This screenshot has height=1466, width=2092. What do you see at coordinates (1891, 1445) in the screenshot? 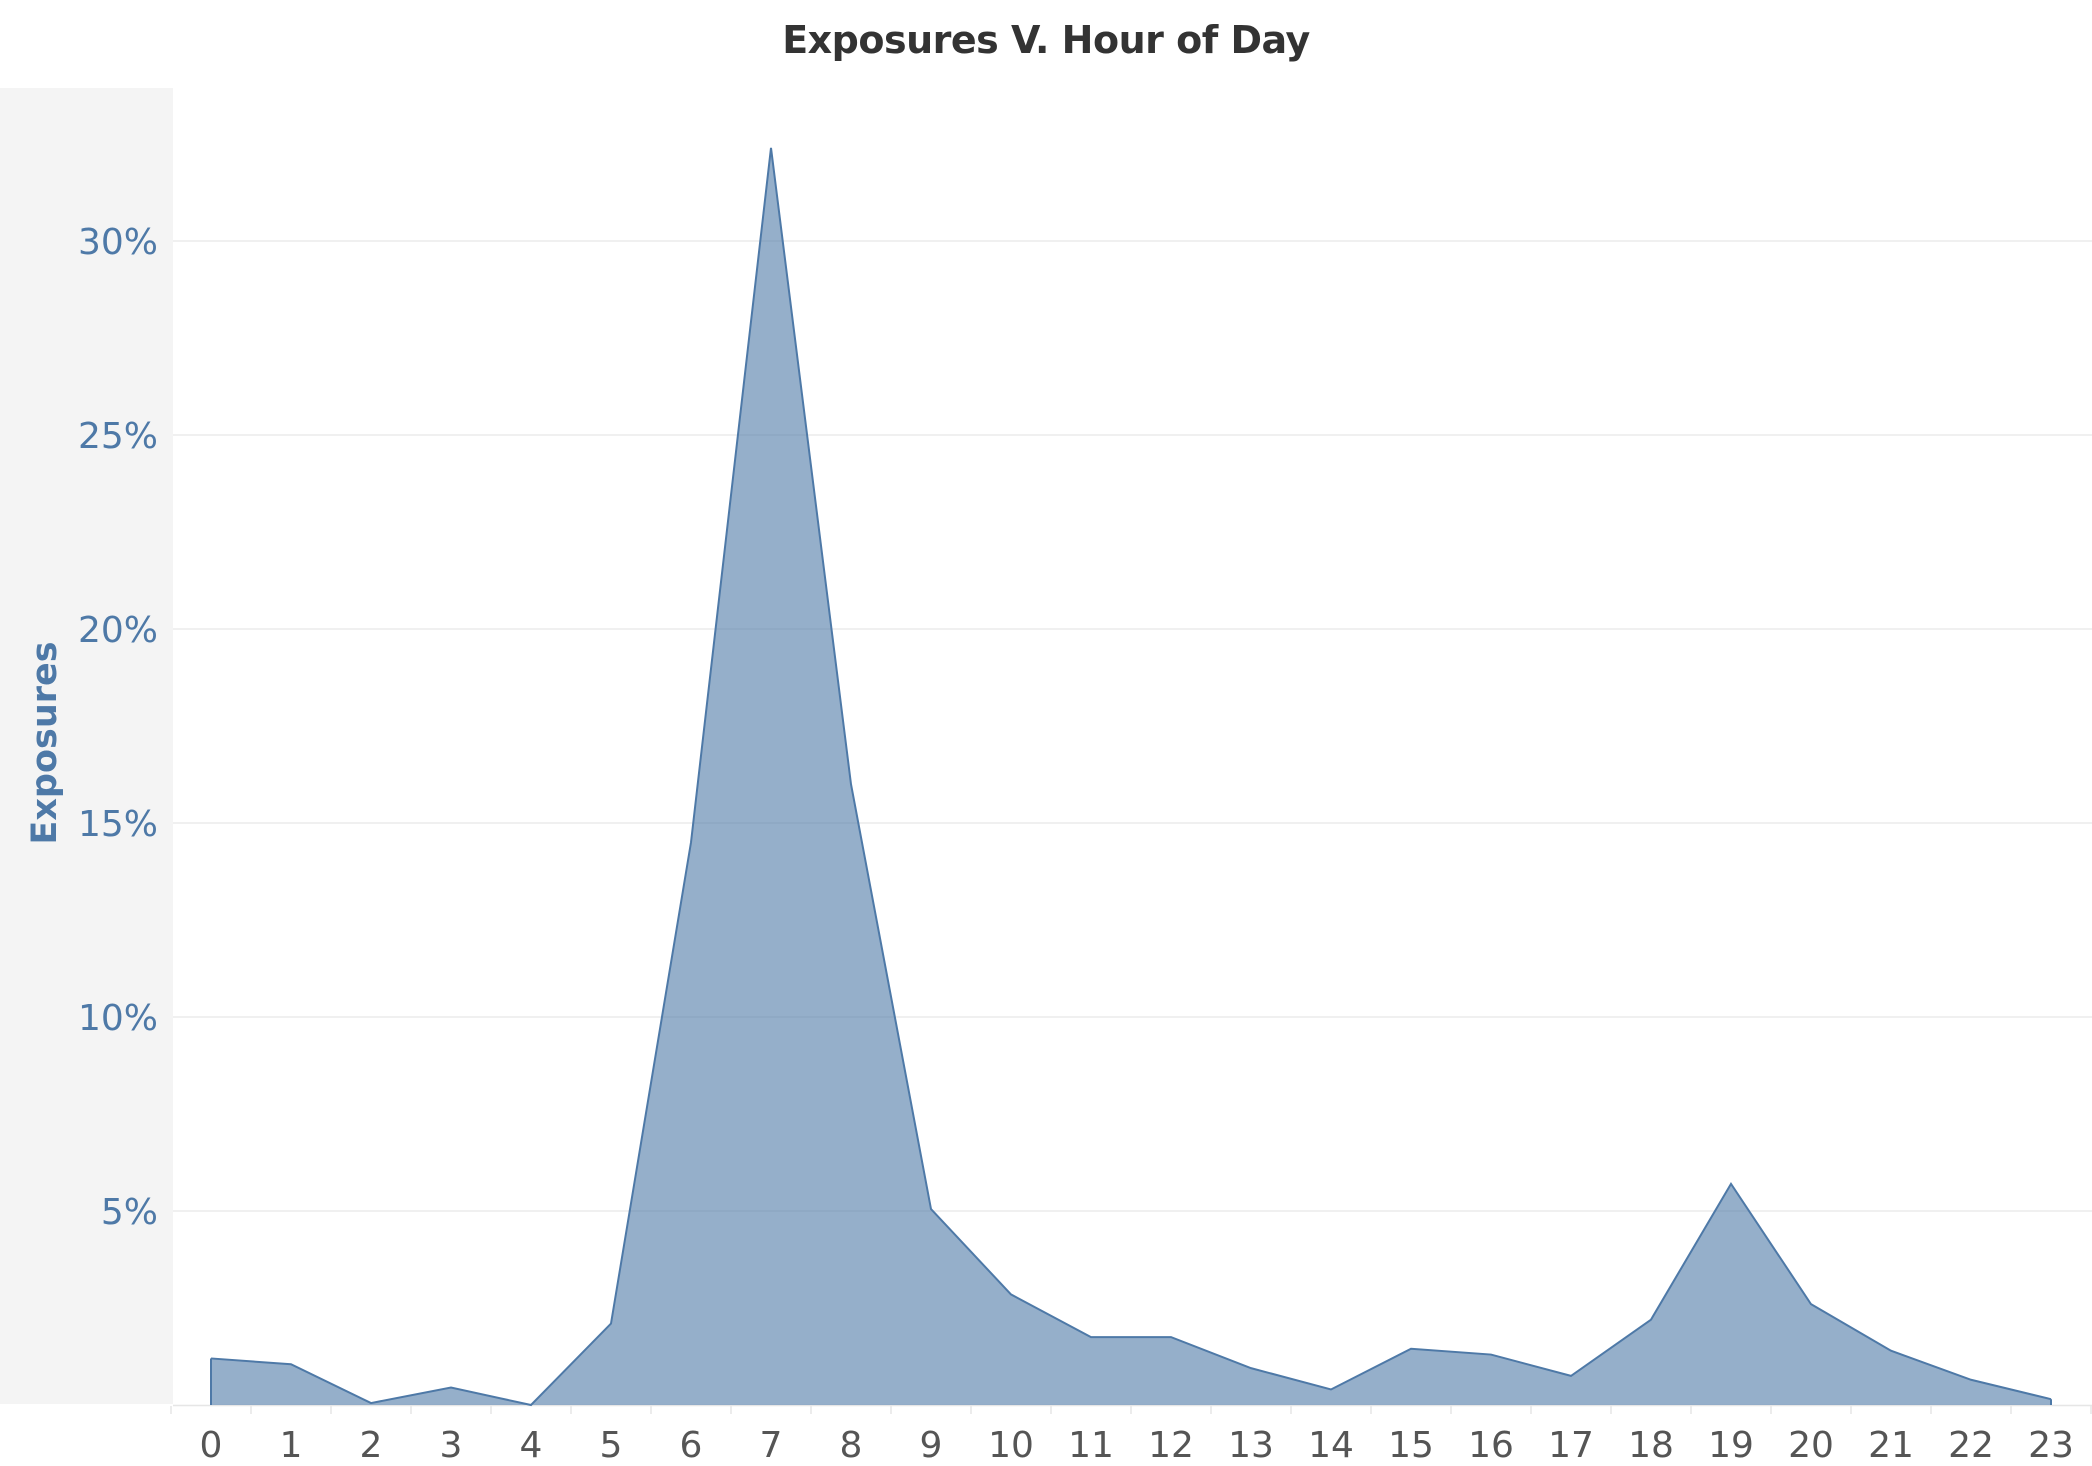
I see `x-tick-label: 21` at bounding box center [1891, 1445].